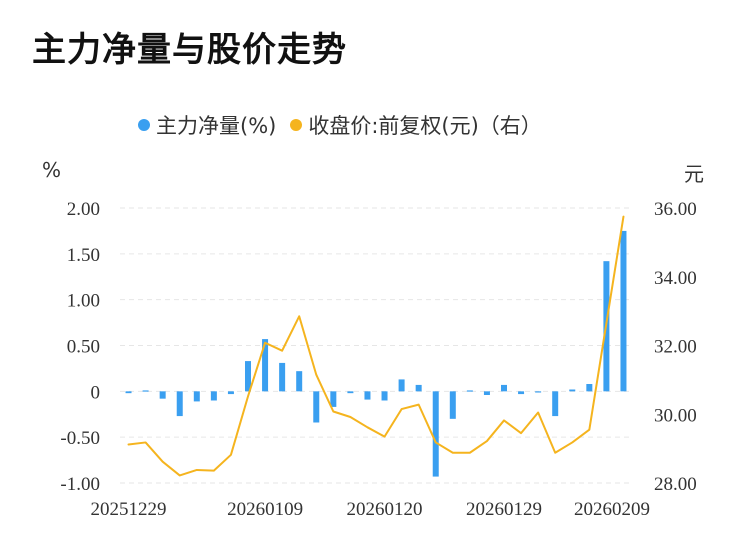  I want to click on left-y-tick-label: 1.00, so click(83, 301).